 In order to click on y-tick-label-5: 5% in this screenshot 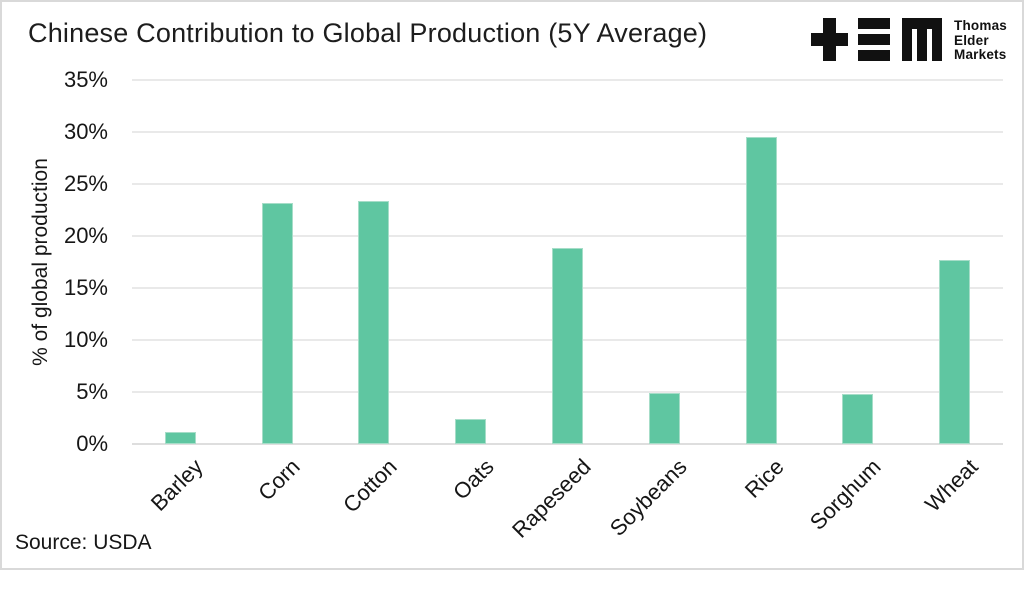, I will do `click(92, 391)`.